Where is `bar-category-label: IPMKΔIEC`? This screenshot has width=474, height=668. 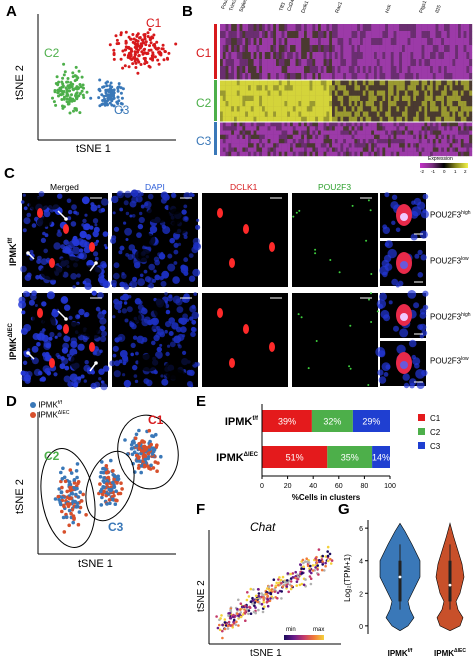 bar-category-label: IPMKΔIEC is located at coordinates (237, 458).